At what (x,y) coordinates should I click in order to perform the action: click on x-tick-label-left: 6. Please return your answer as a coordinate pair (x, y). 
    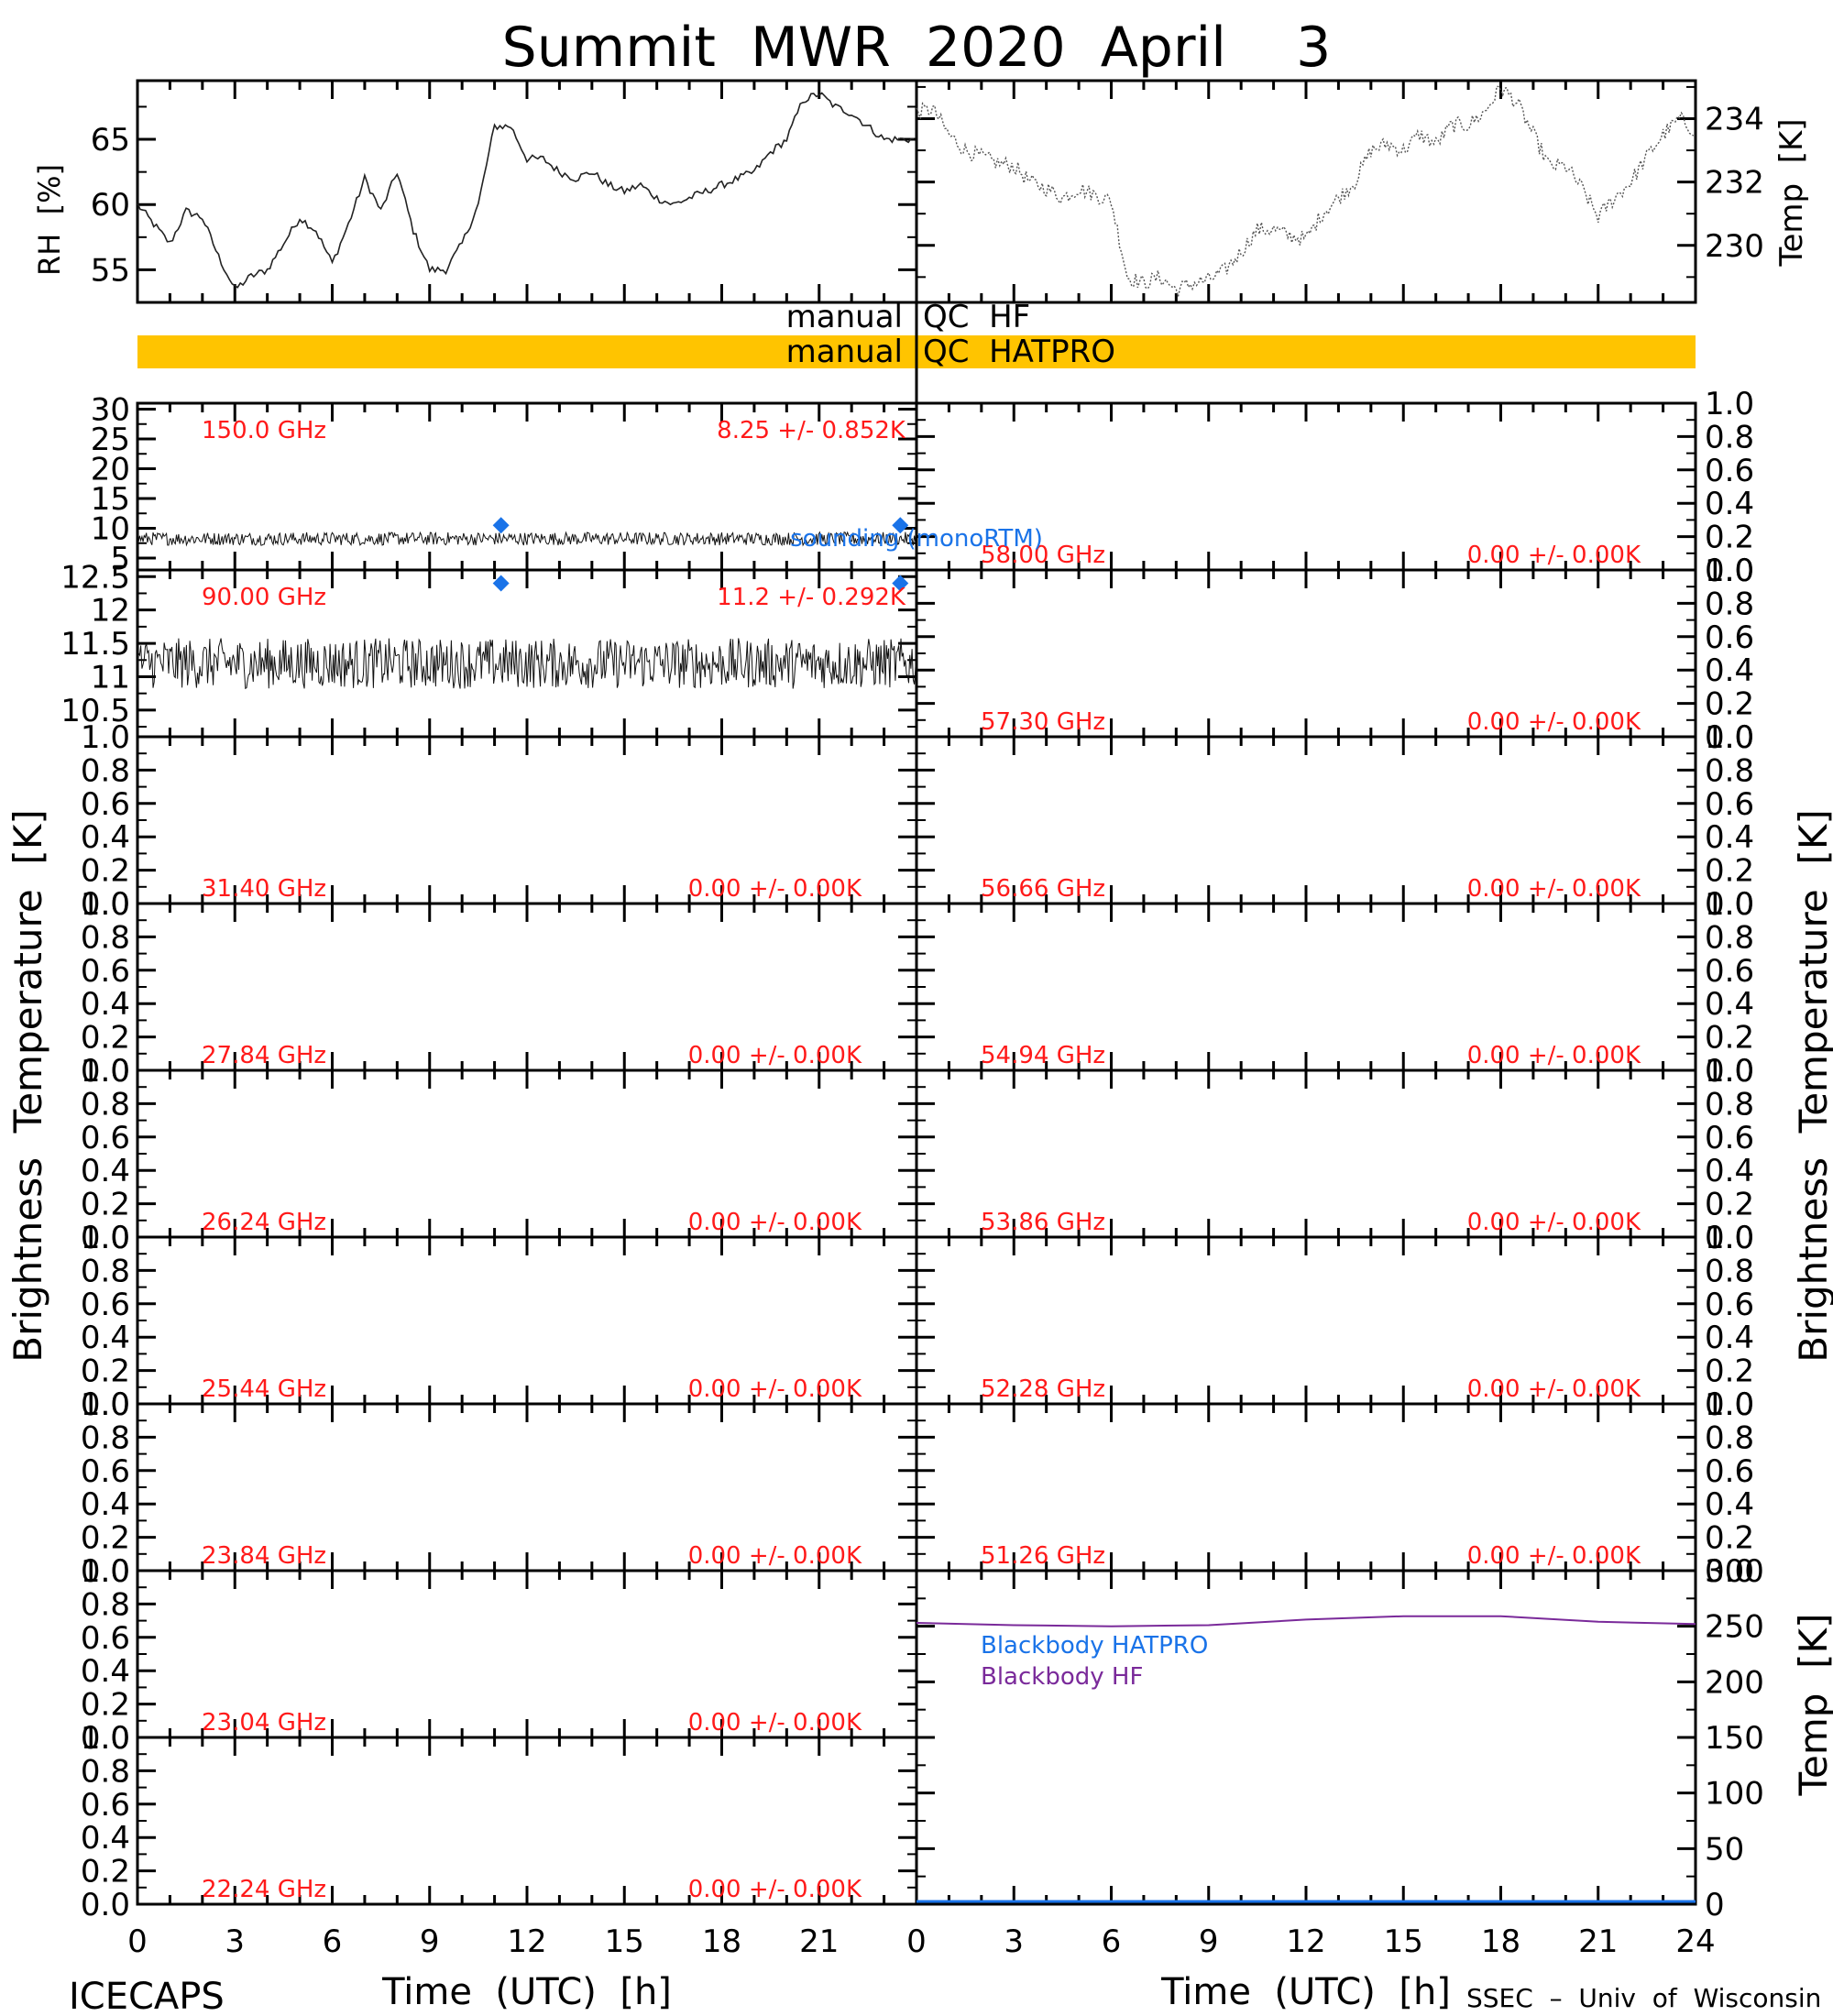
    Looking at the image, I should click on (333, 1941).